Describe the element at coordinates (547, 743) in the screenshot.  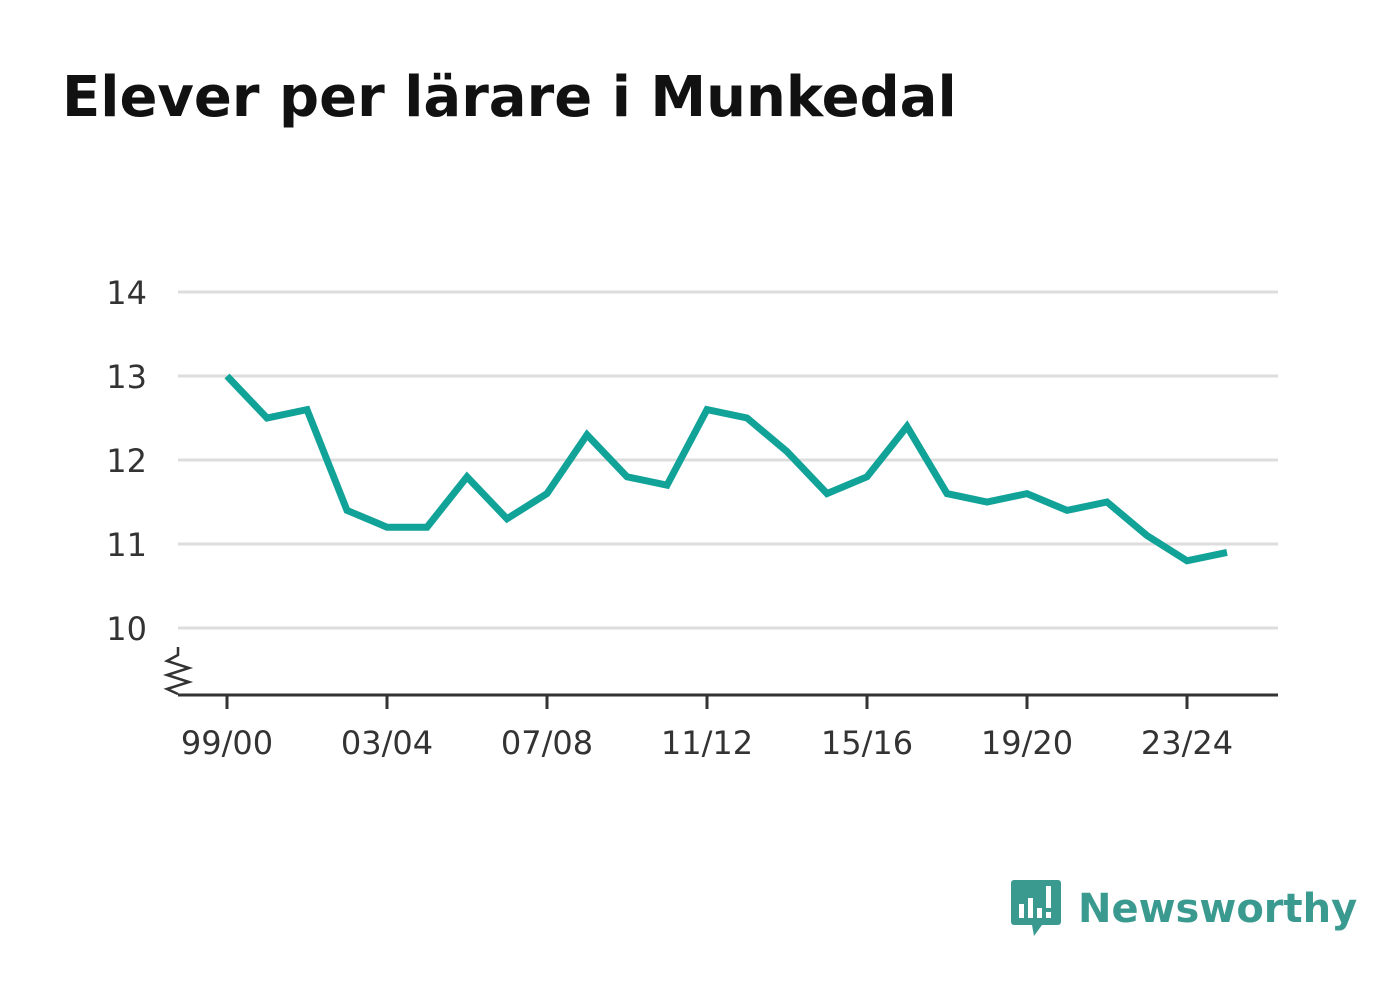
I see `x-tick-label-07-08: 07/08` at that location.